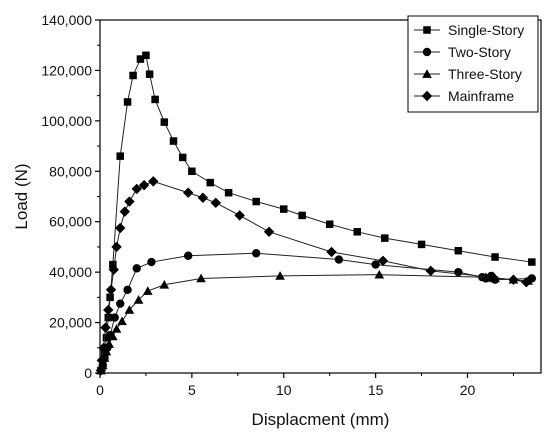  What do you see at coordinates (70, 272) in the screenshot?
I see `y-tick-label: 40,000` at bounding box center [70, 272].